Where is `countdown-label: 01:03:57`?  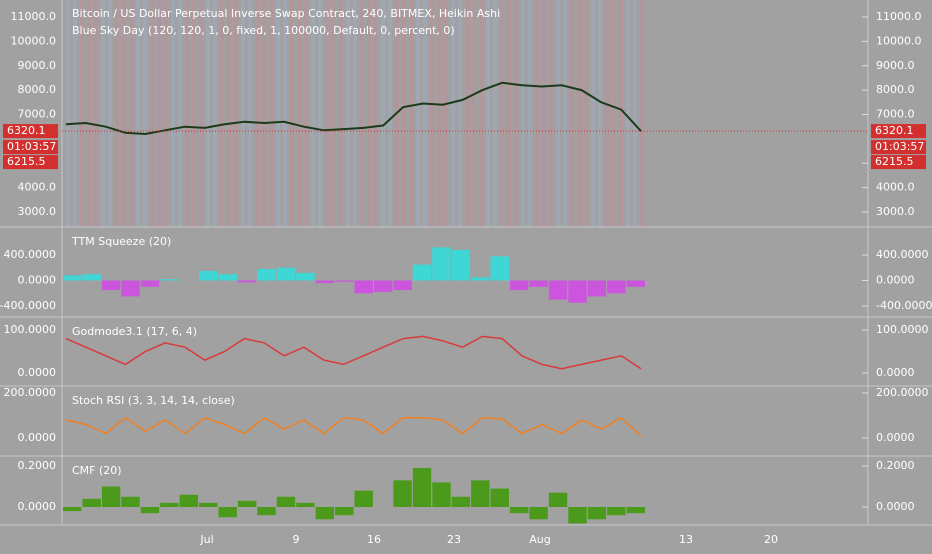
countdown-label: 01:03:57 is located at coordinates (31, 146).